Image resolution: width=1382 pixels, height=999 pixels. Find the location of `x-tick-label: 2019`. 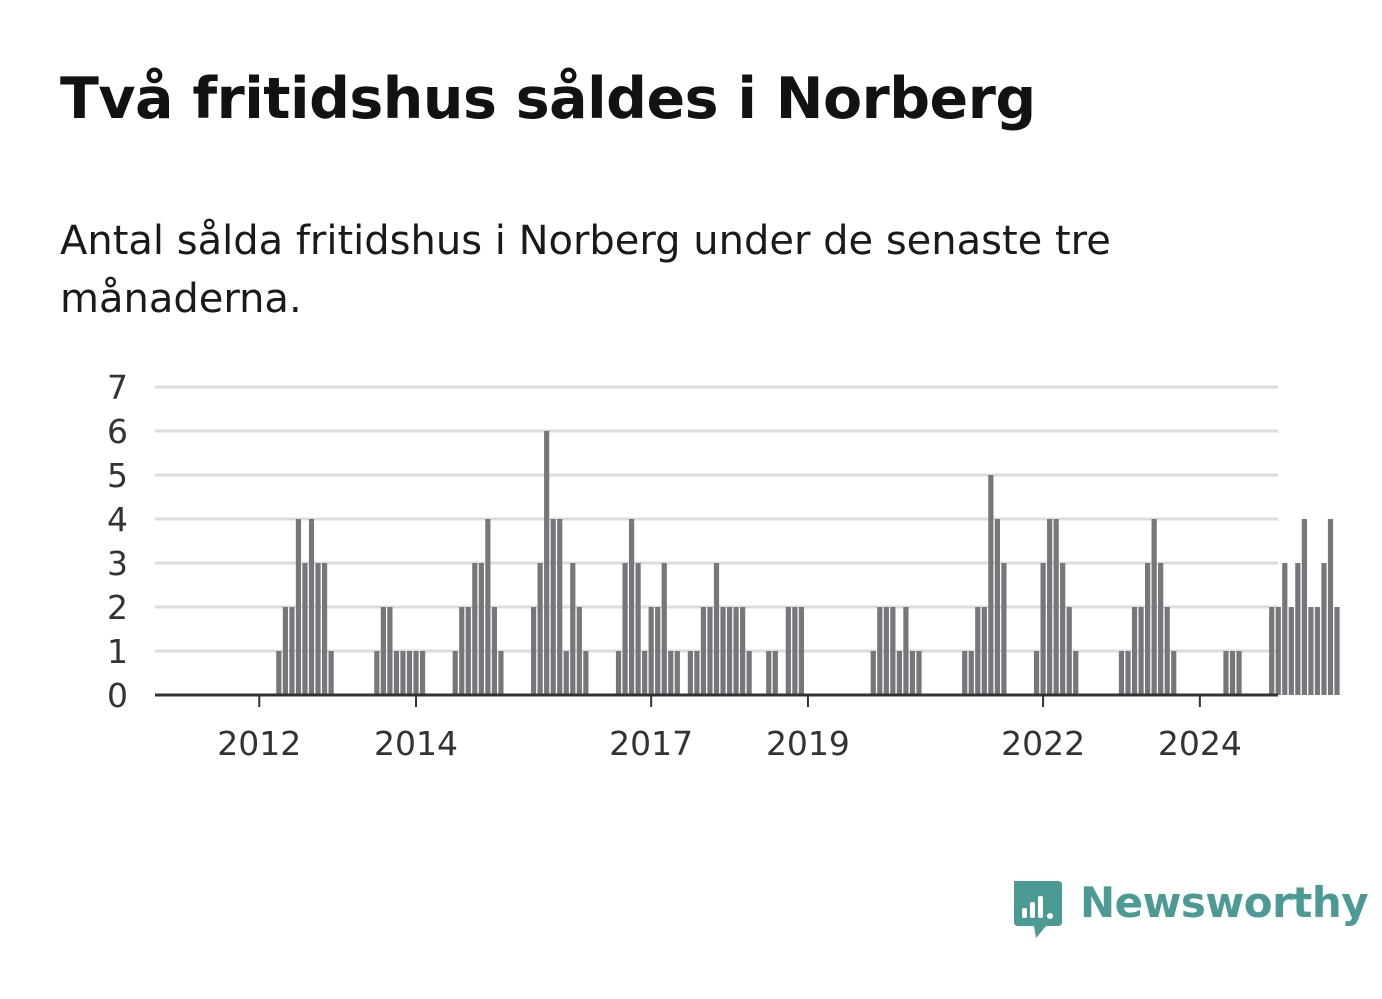

x-tick-label: 2019 is located at coordinates (808, 743).